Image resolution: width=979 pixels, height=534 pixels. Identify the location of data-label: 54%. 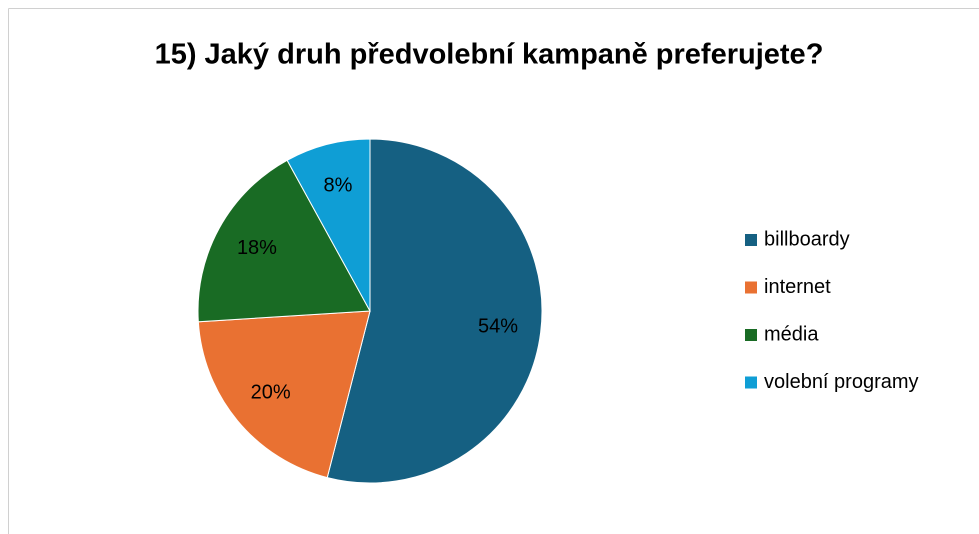
(498, 326).